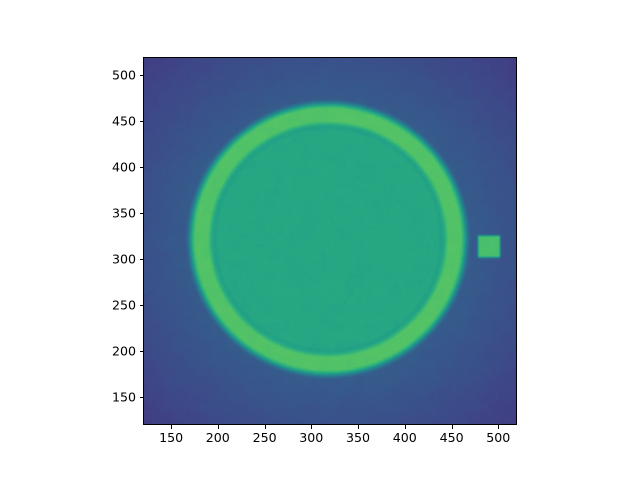 This screenshot has height=480, width=640. I want to click on y-tick-label: 200, so click(123, 351).